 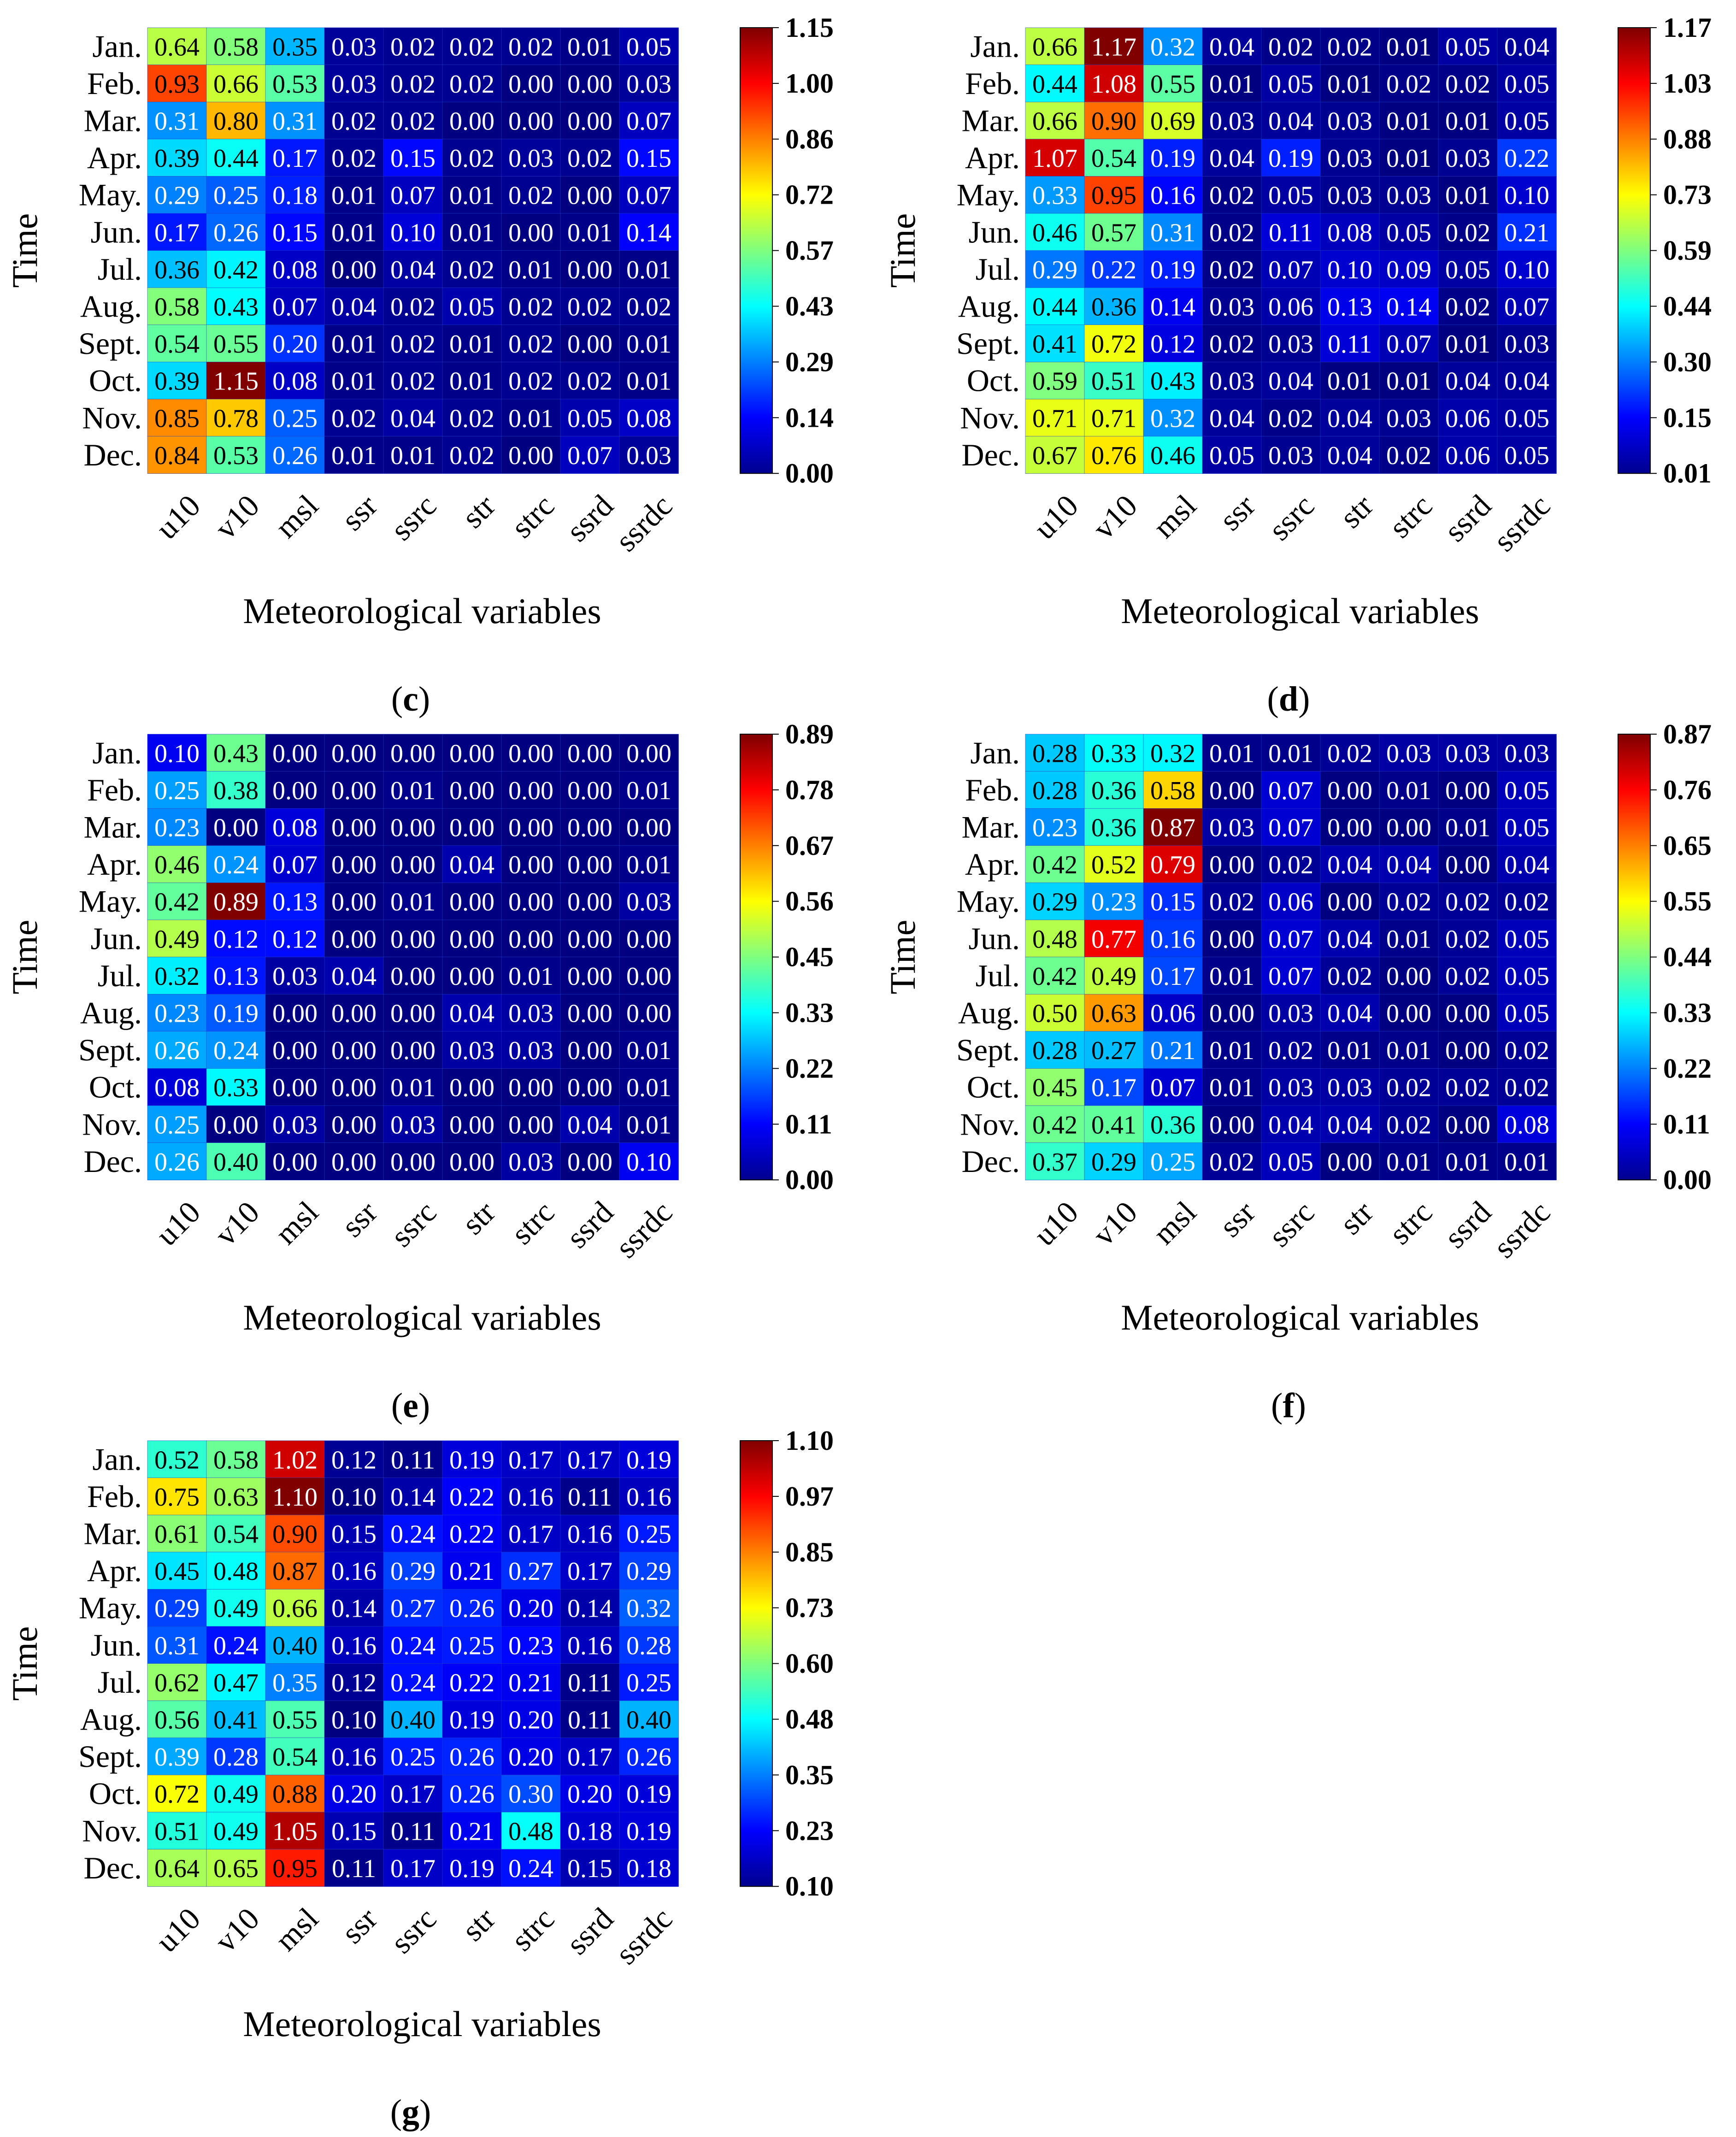 What do you see at coordinates (1054, 381) in the screenshot?
I see `cell-value-label: 0.59` at bounding box center [1054, 381].